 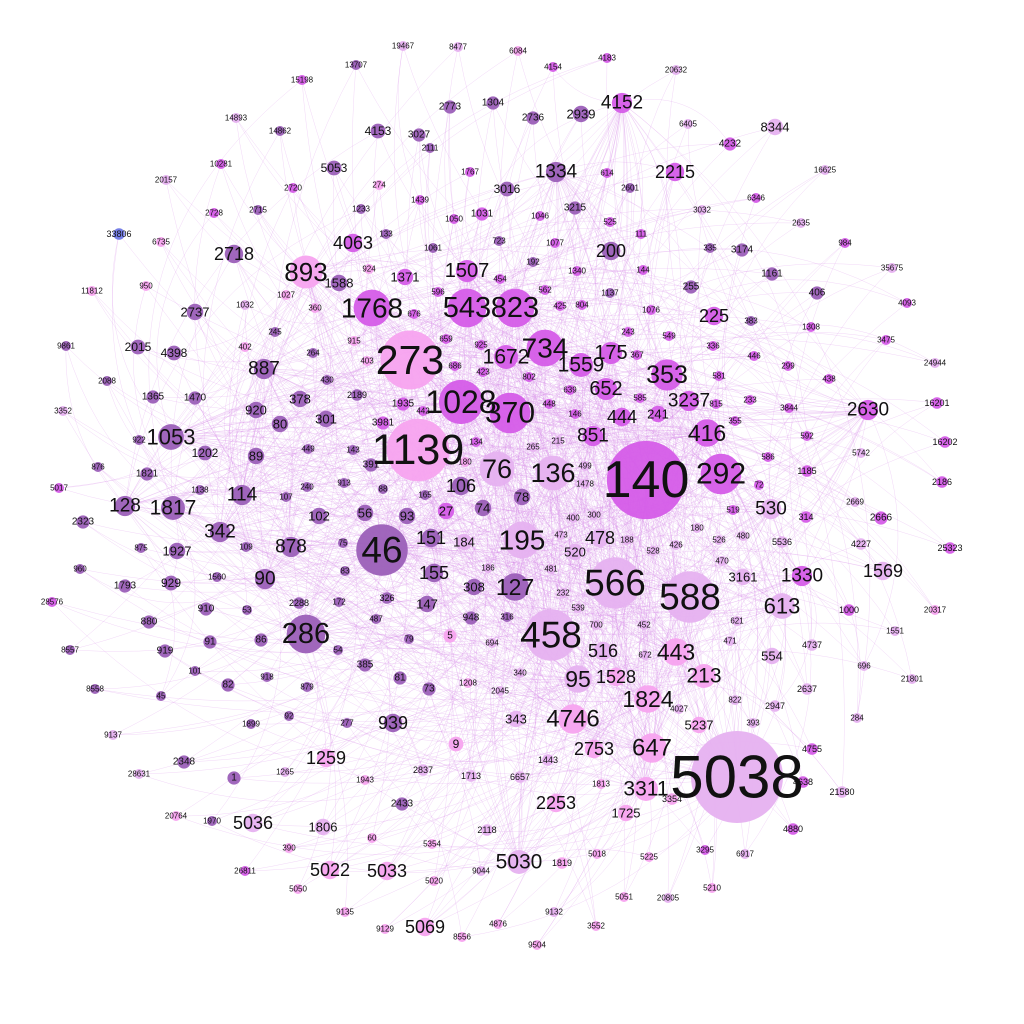 What do you see at coordinates (600, 538) in the screenshot?
I see `node-label: 478` at bounding box center [600, 538].